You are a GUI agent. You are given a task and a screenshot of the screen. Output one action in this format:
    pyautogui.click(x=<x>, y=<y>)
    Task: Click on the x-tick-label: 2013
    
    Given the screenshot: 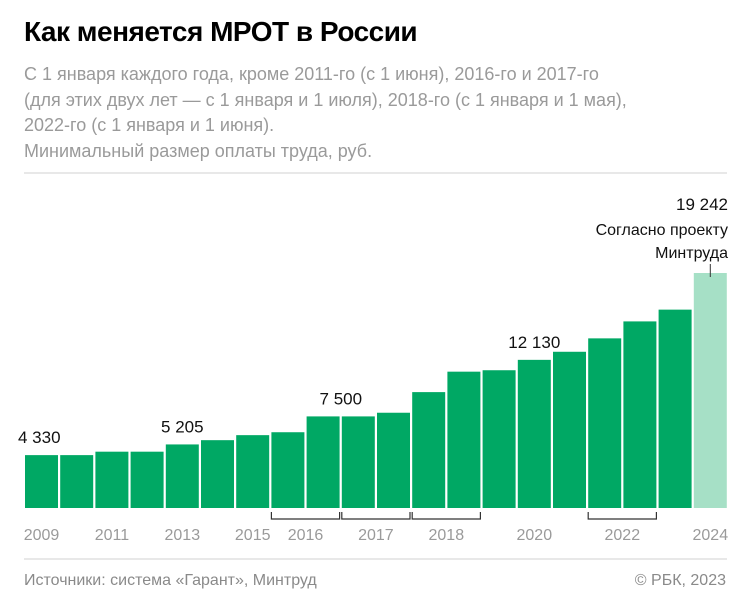 What is the action you would take?
    pyautogui.click(x=183, y=535)
    